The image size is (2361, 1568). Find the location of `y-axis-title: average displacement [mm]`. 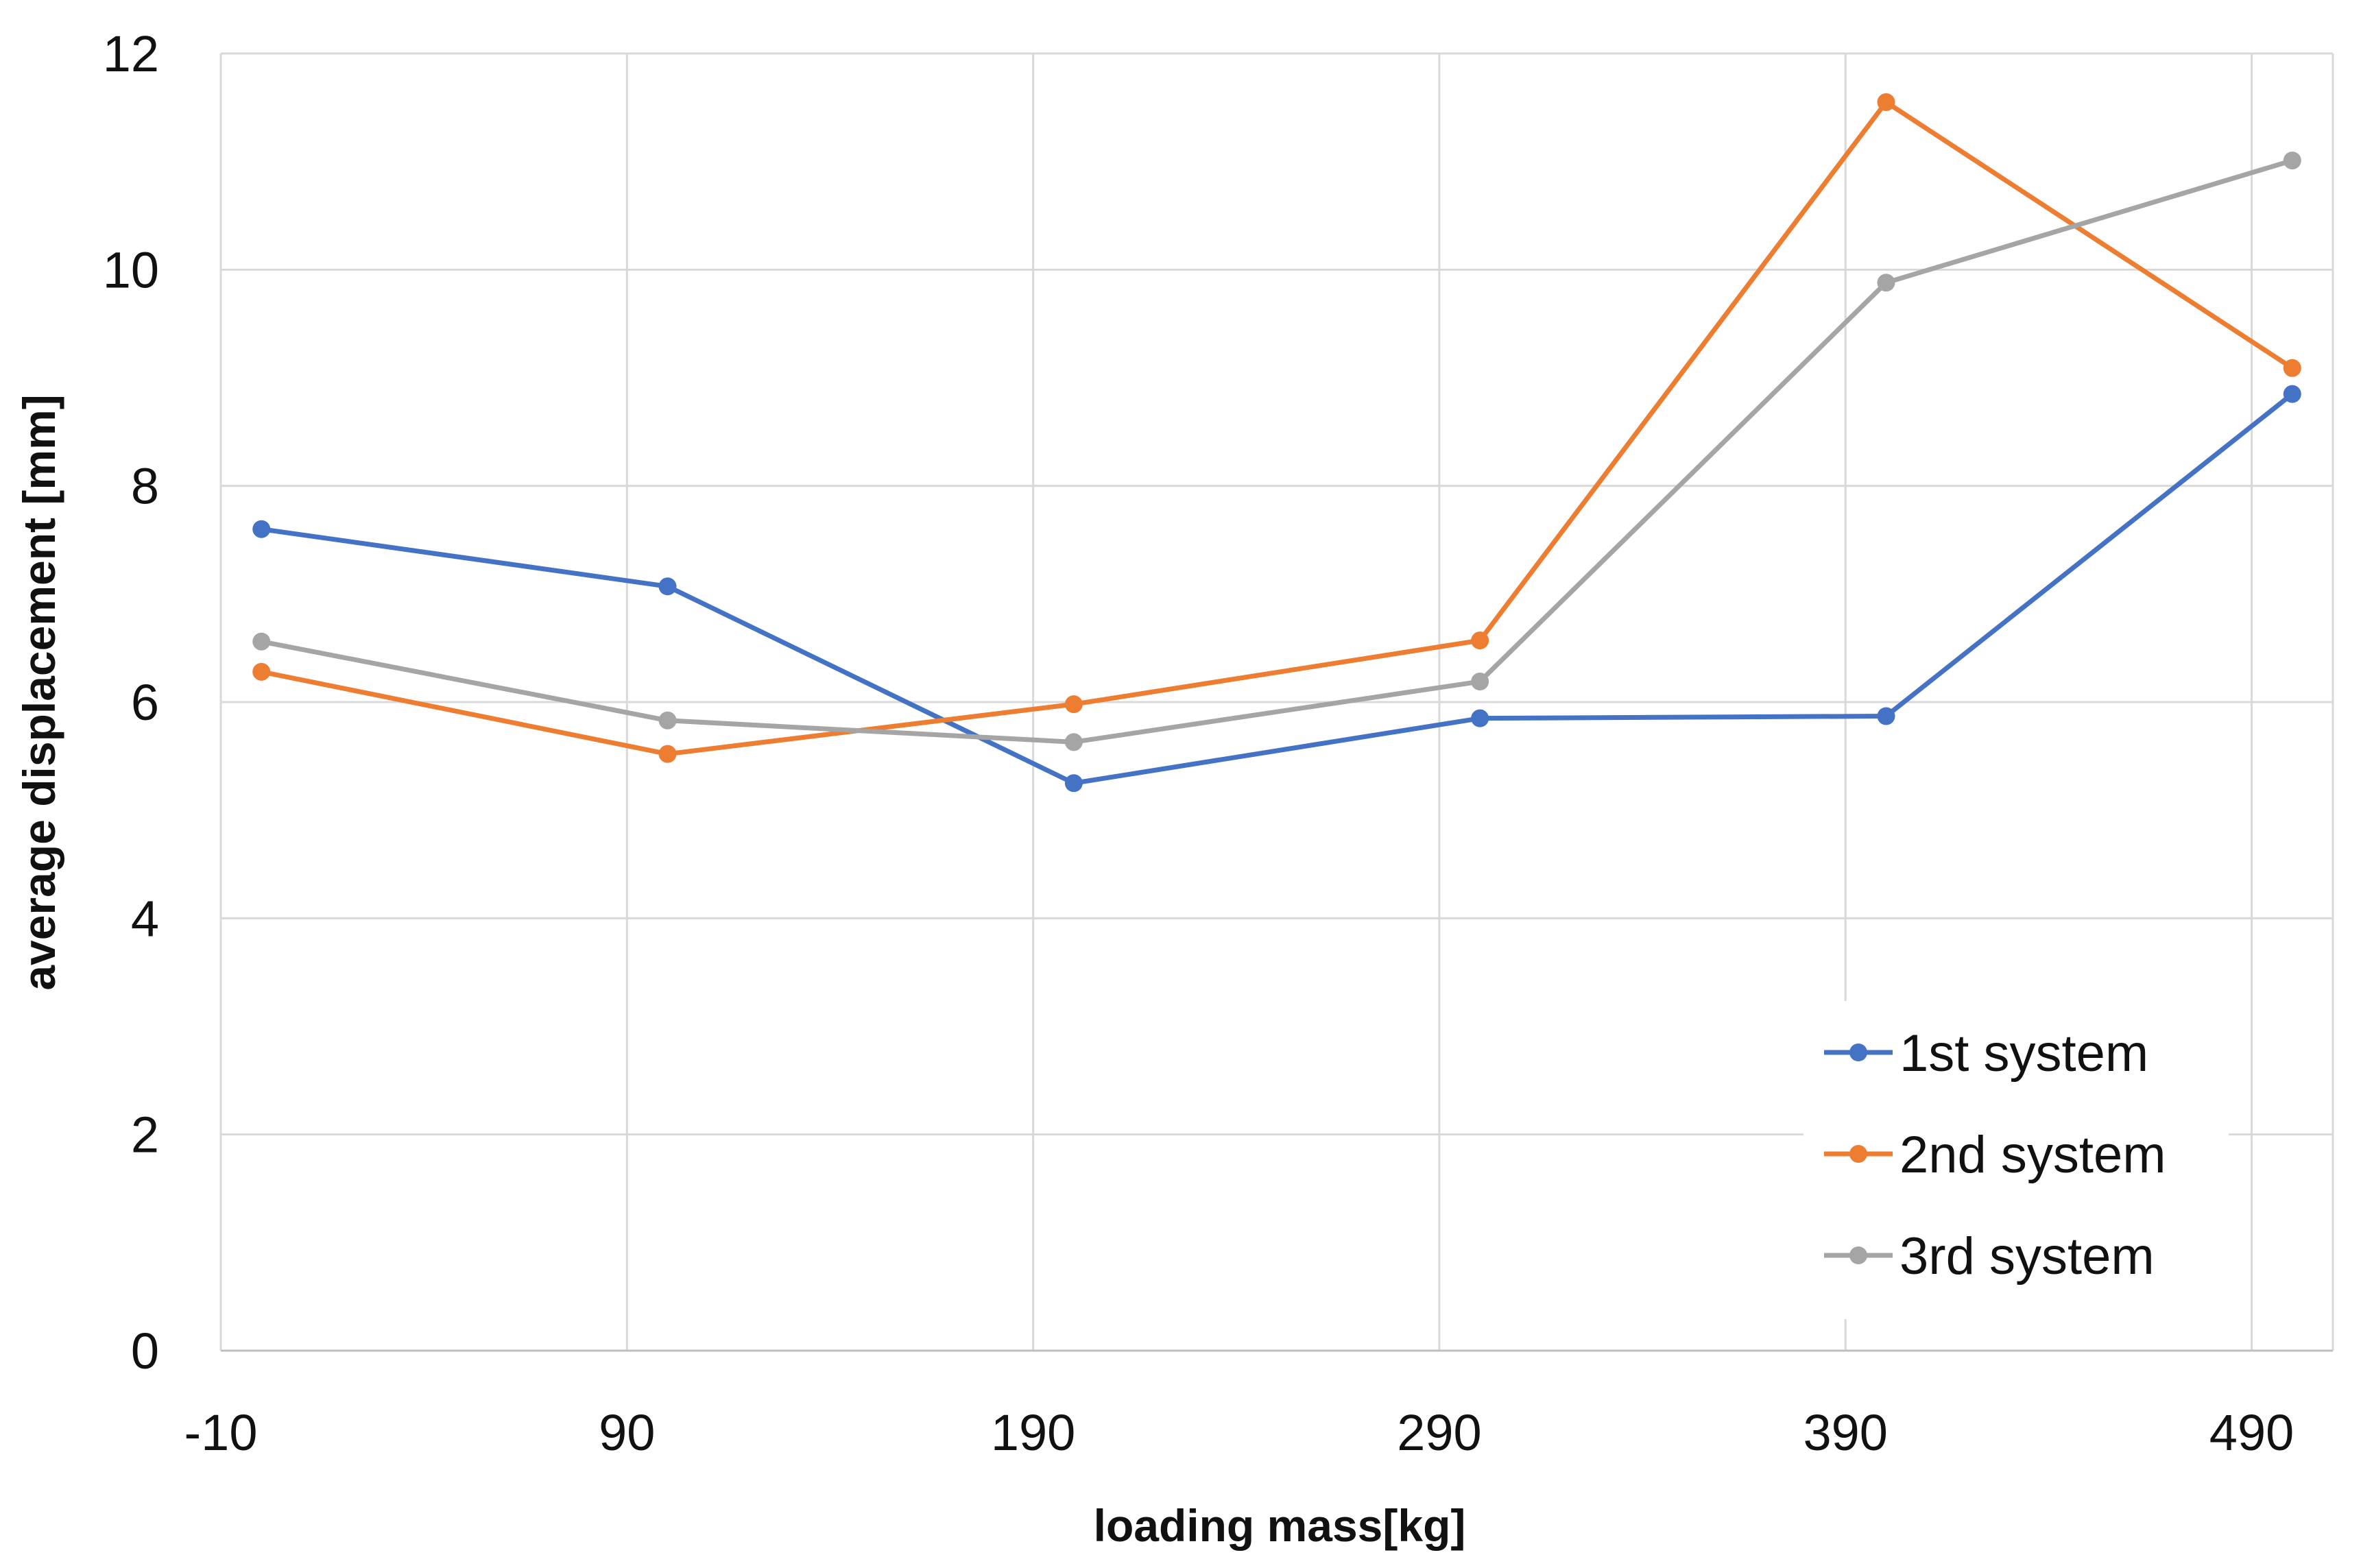

y-axis-title: average displacement [mm] is located at coordinates (39, 692).